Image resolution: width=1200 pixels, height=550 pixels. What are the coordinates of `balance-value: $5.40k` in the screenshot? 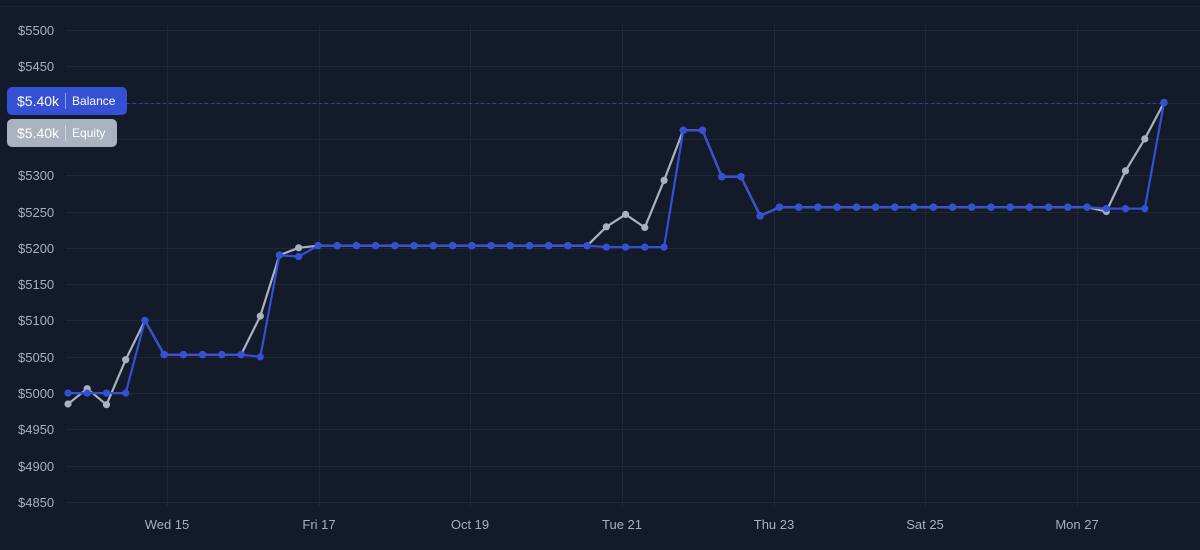 It's located at (38, 101).